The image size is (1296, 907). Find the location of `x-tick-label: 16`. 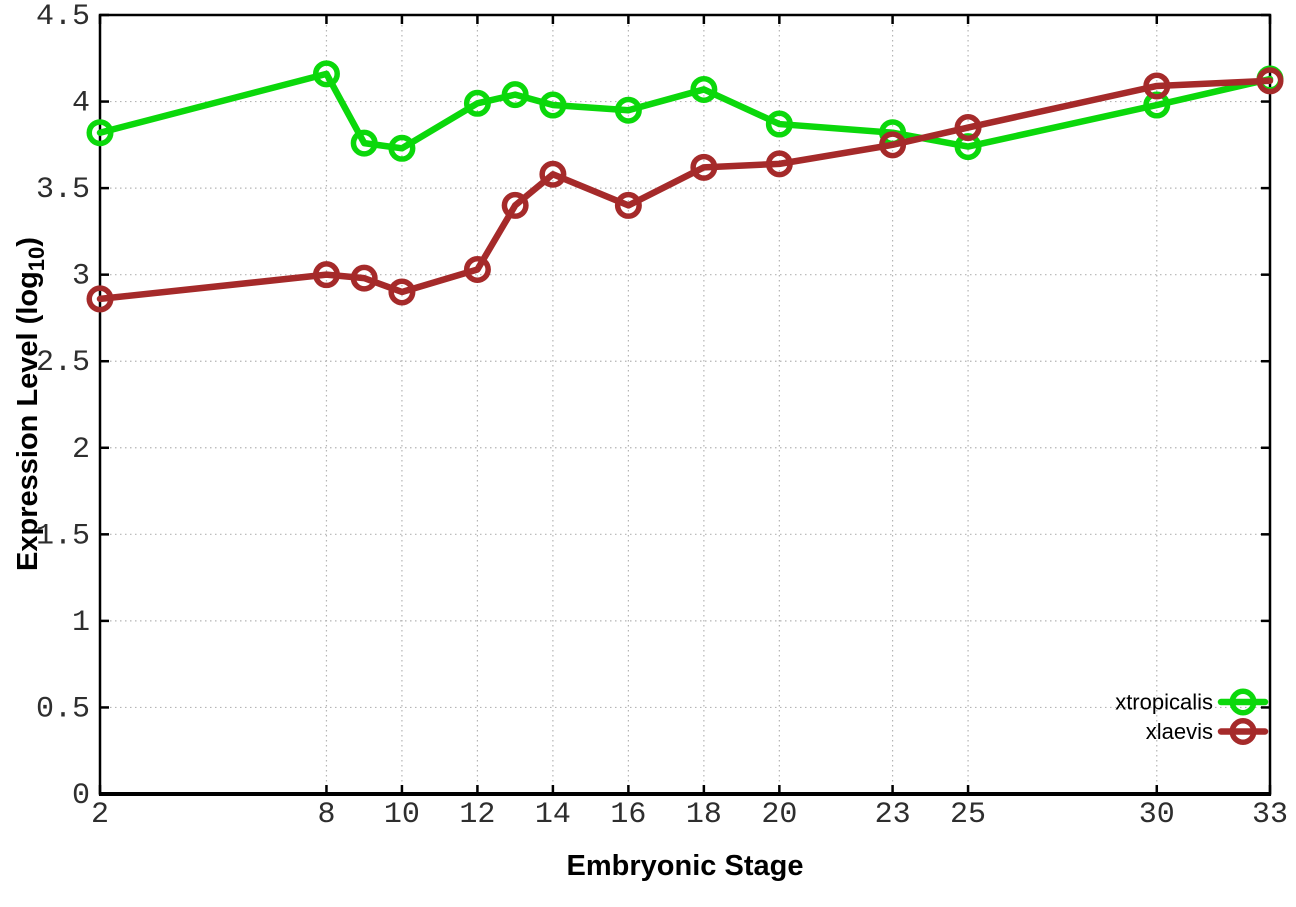

x-tick-label: 16 is located at coordinates (628, 815).